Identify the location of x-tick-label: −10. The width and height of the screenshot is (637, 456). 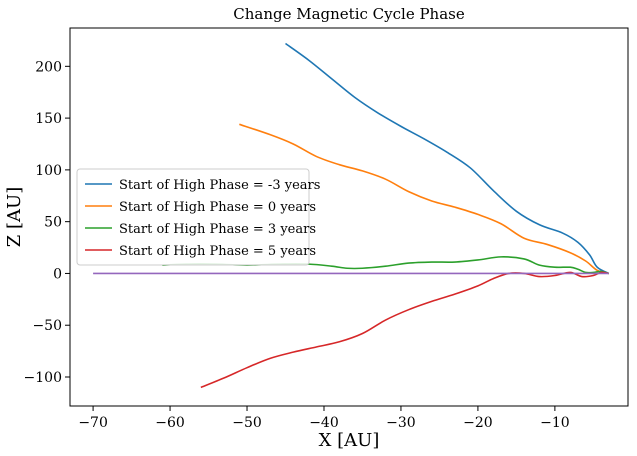
(555, 423).